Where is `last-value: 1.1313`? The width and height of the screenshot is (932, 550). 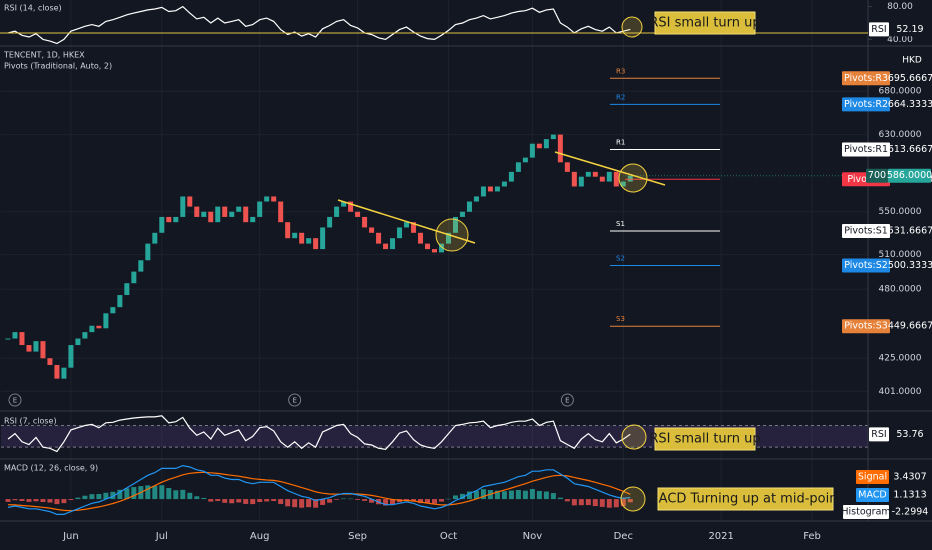 last-value: 1.1313 is located at coordinates (909, 495).